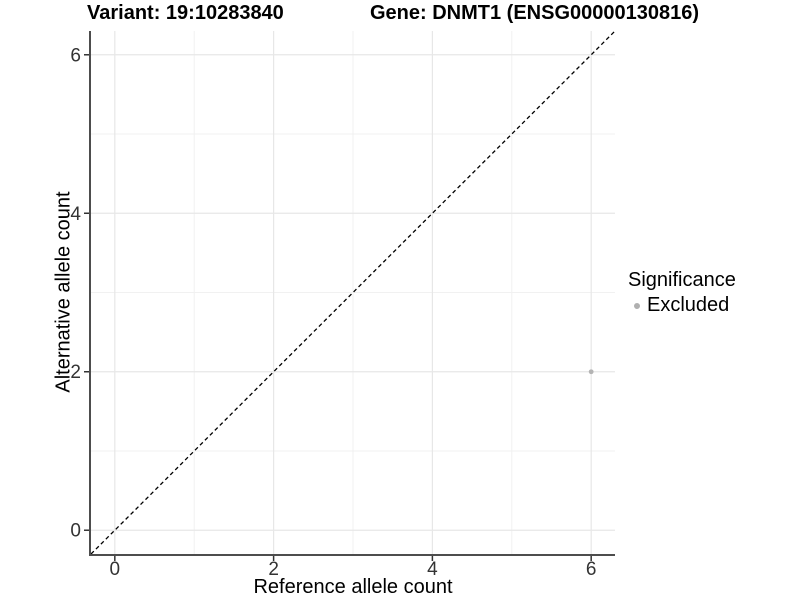 The image size is (800, 600). I want to click on x-axis-title: Reference allele count, so click(353, 587).